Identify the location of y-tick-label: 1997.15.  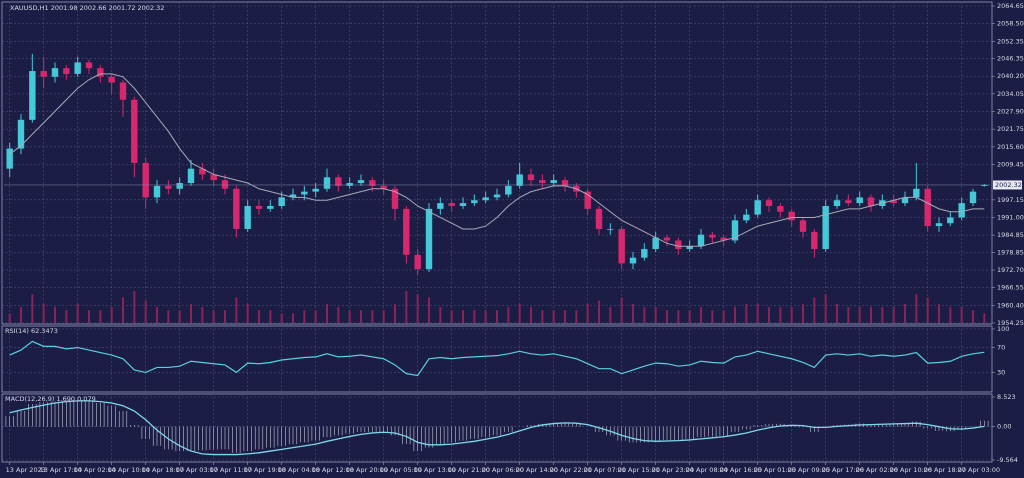
(1010, 200).